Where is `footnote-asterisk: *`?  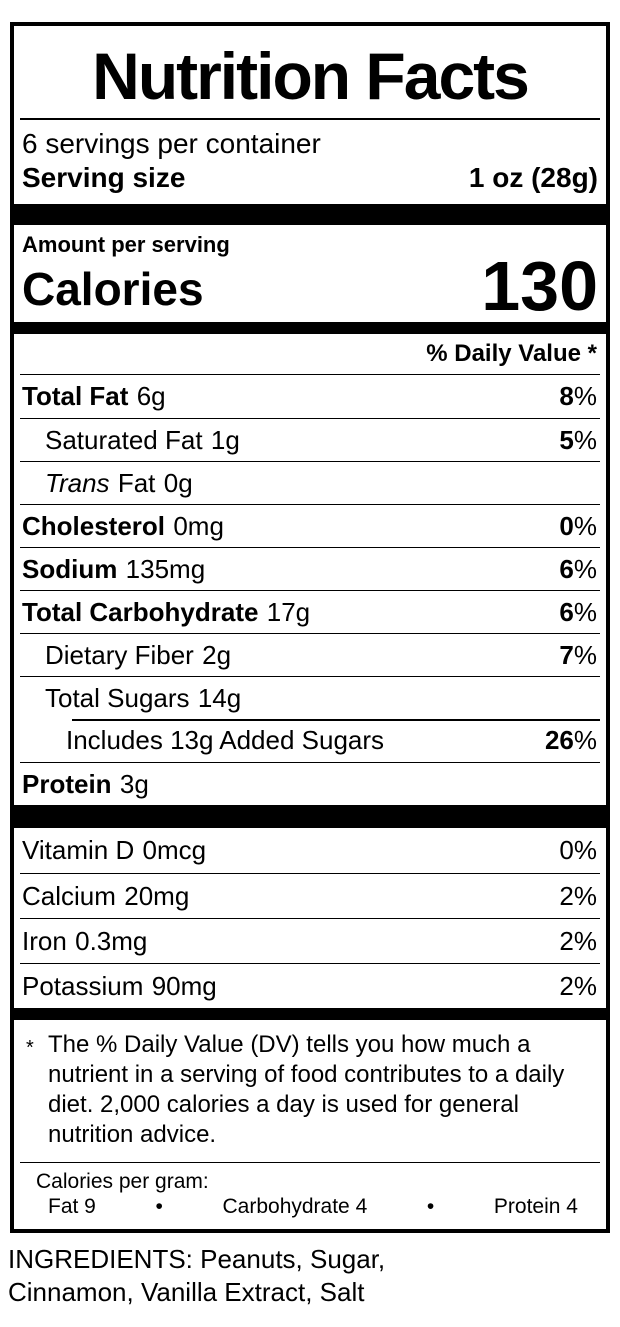
footnote-asterisk: * is located at coordinates (30, 1048).